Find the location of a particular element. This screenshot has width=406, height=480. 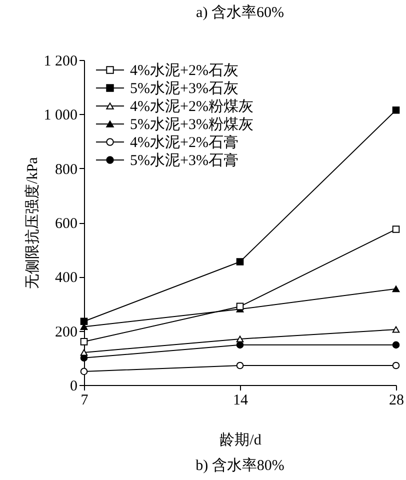

x-tick-label: 7 is located at coordinates (84, 400).